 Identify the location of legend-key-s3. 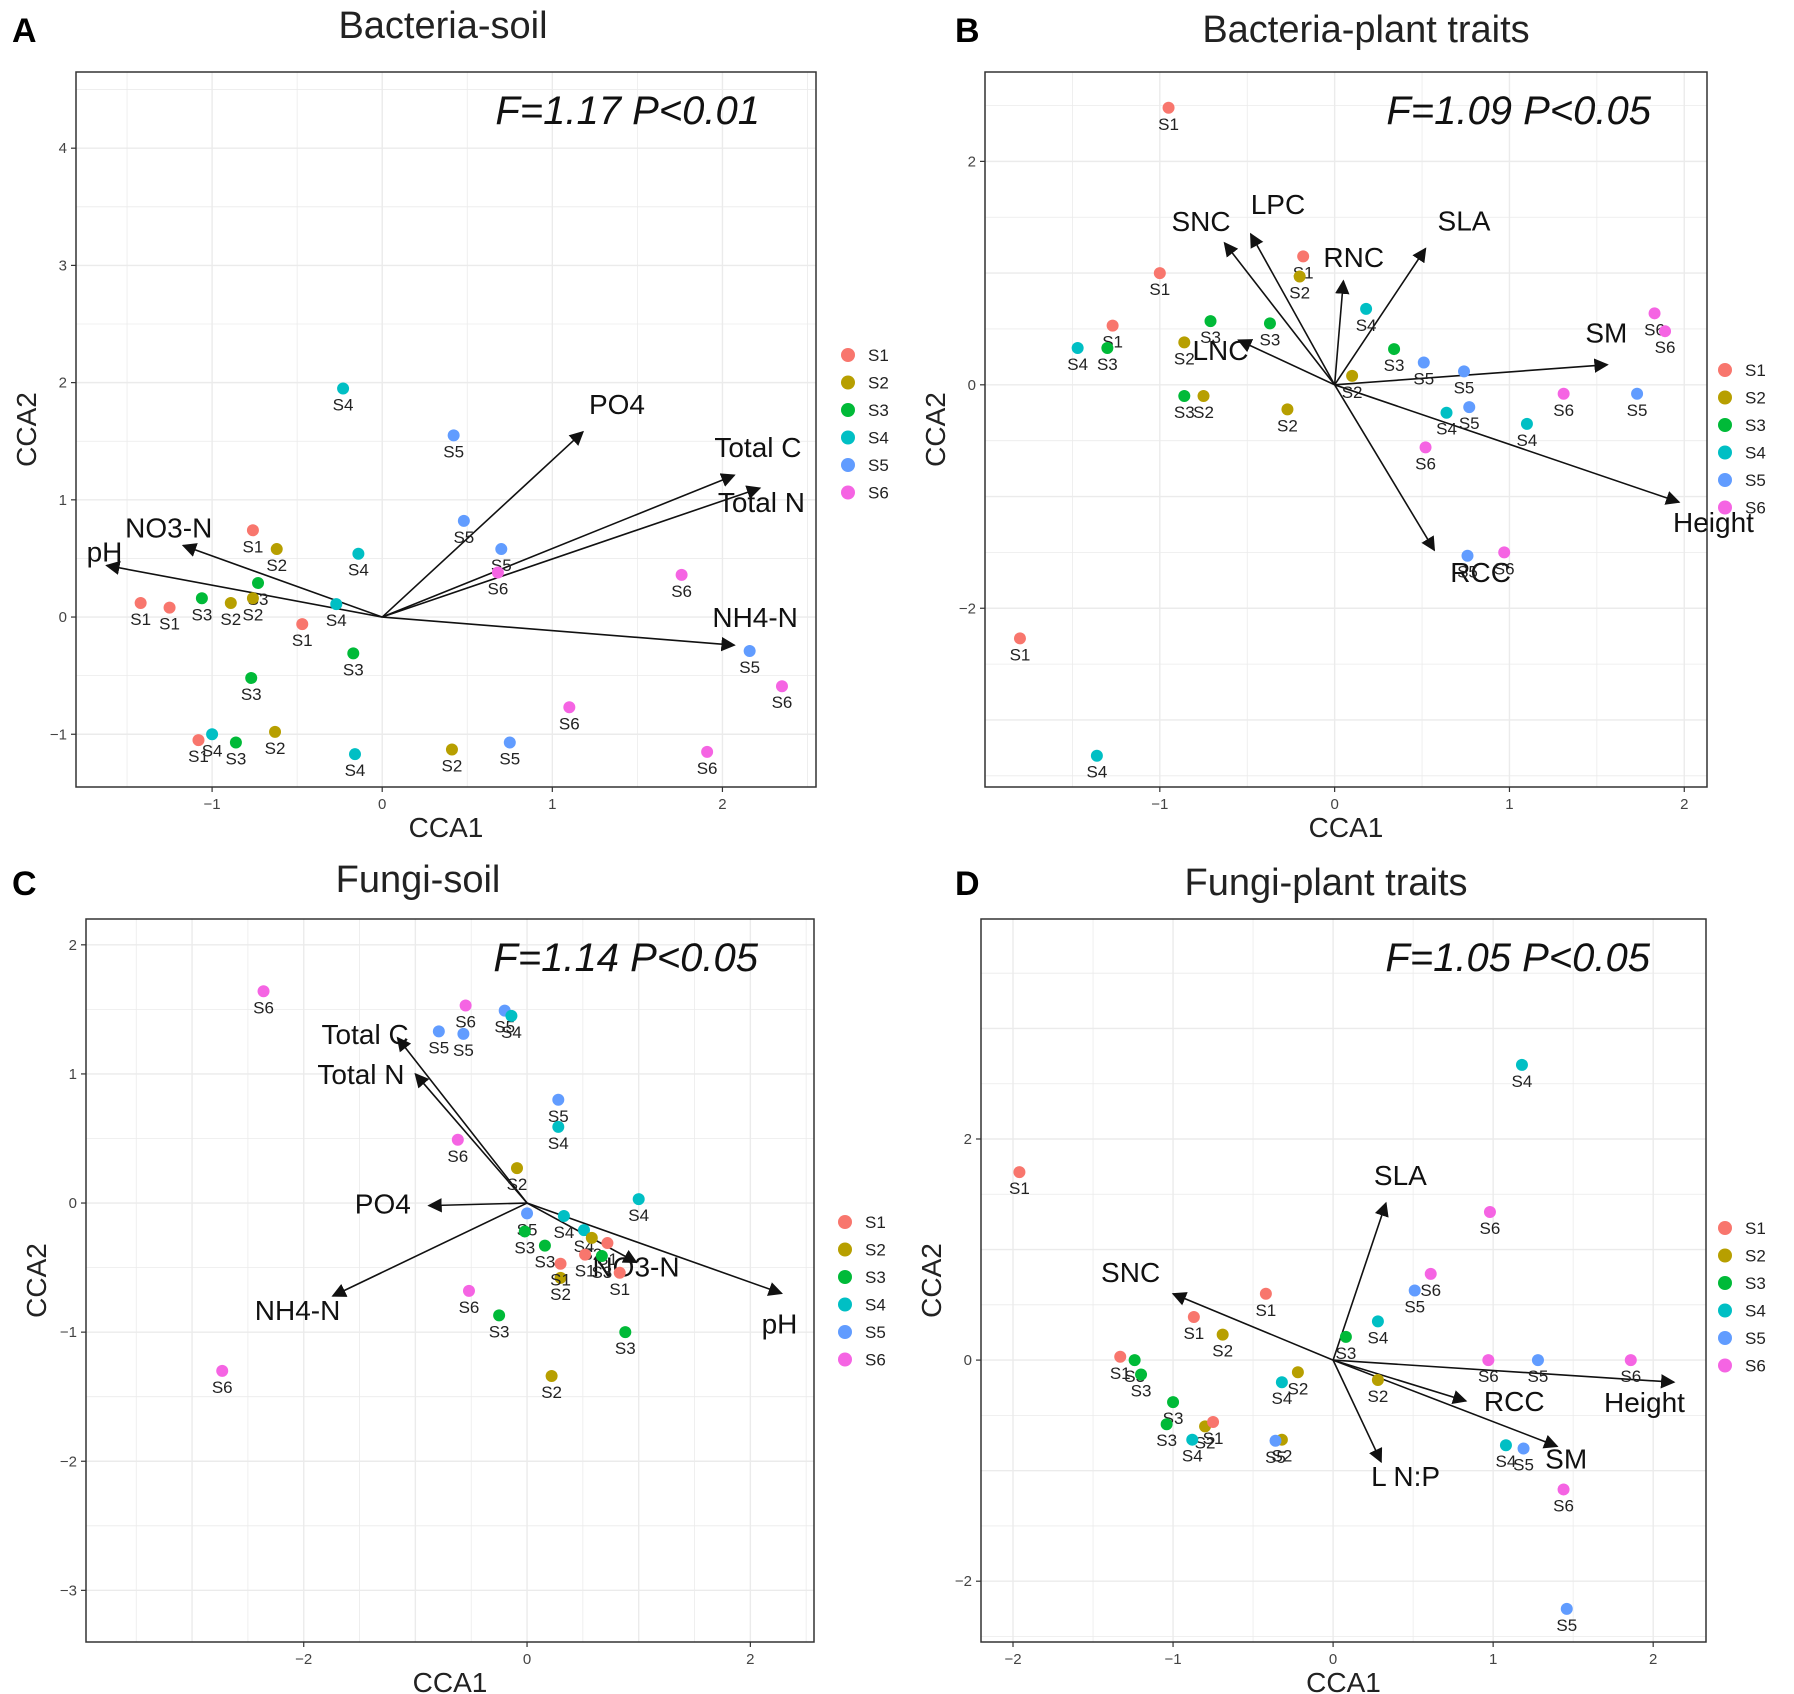
(1725, 1283).